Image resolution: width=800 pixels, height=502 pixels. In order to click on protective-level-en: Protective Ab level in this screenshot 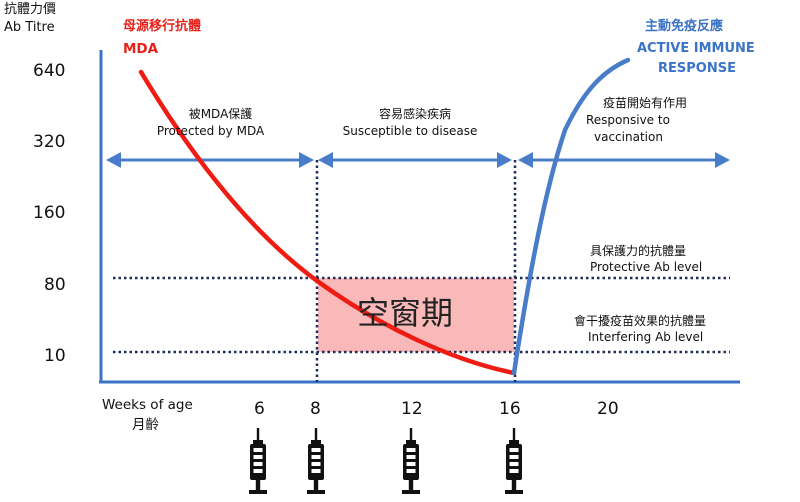, I will do `click(646, 267)`.